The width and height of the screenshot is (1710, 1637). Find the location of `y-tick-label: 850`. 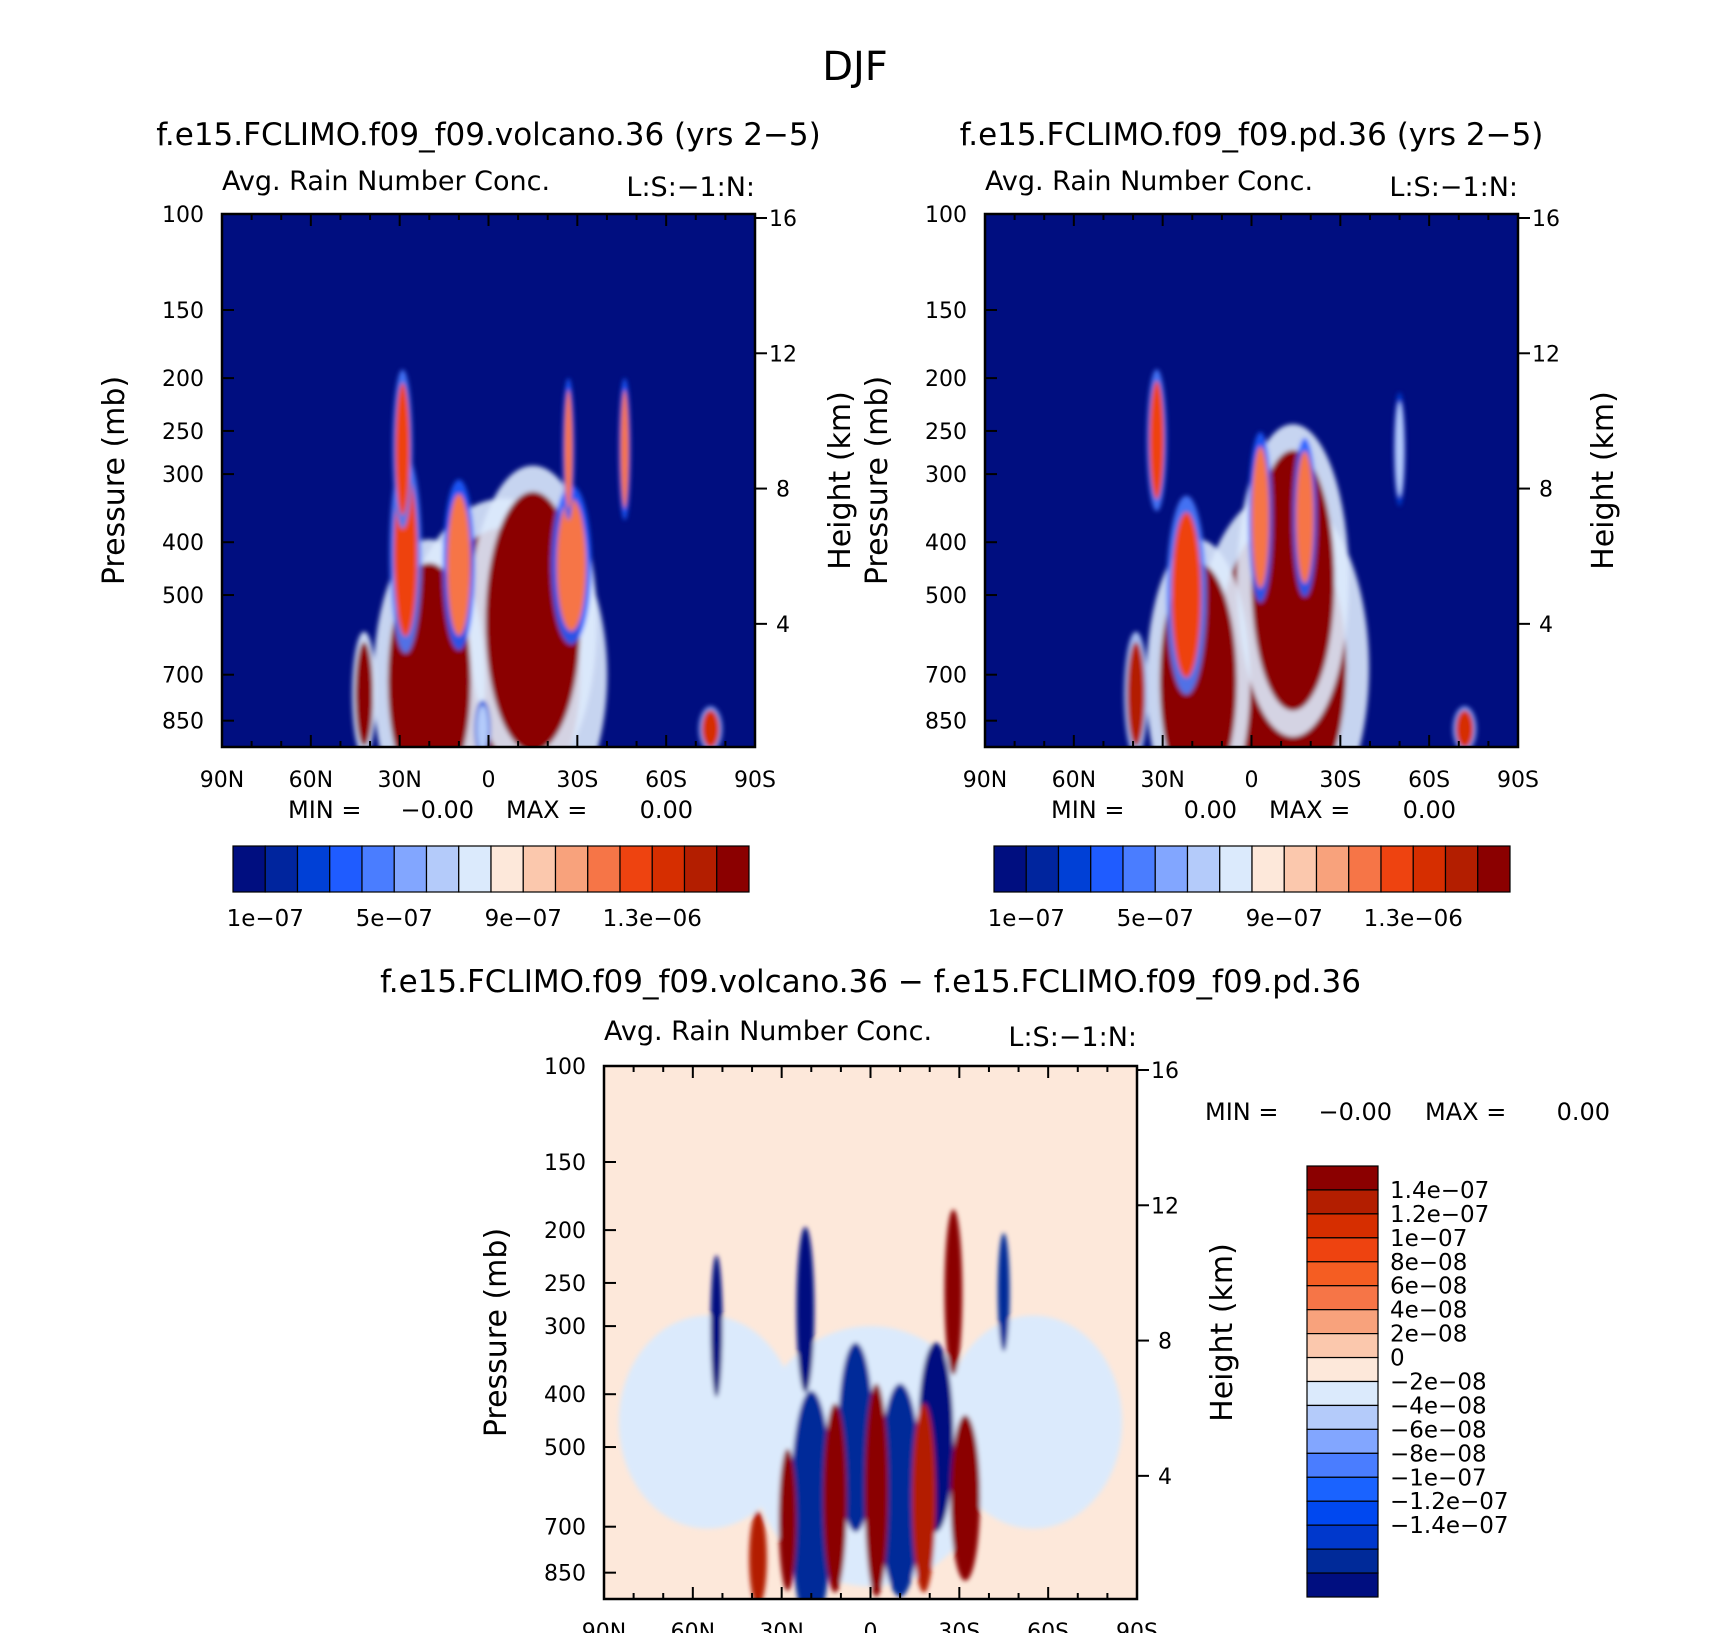

y-tick-label: 850 is located at coordinates (946, 722).